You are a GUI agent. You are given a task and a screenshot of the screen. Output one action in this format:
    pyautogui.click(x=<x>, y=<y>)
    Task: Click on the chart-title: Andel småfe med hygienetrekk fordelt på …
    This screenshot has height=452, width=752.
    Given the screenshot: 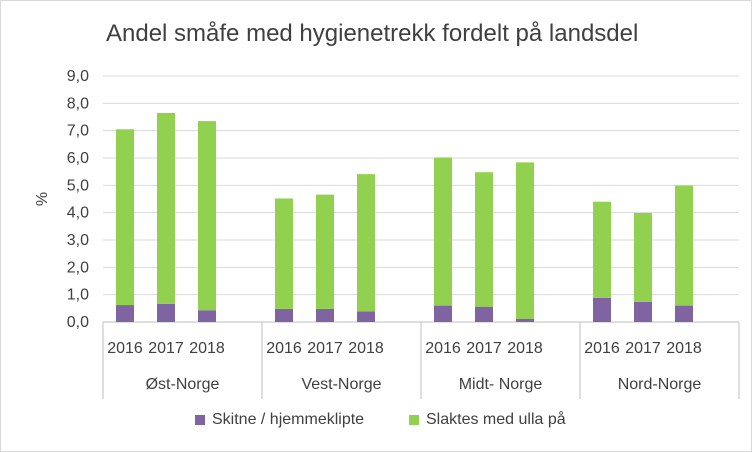 What is the action you would take?
    pyautogui.click(x=372, y=33)
    